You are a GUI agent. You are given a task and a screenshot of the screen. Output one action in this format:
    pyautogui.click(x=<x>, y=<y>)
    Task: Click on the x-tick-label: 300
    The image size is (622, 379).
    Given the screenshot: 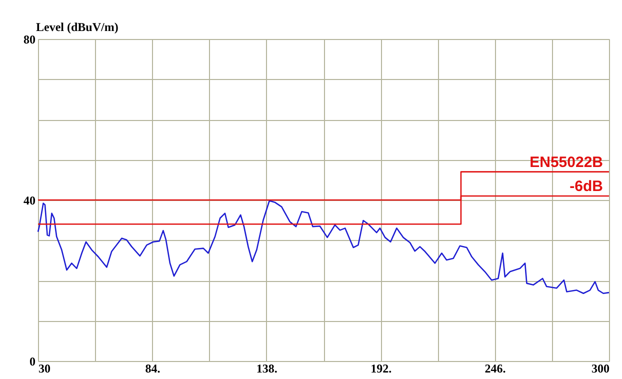 What is the action you would take?
    pyautogui.click(x=601, y=369)
    